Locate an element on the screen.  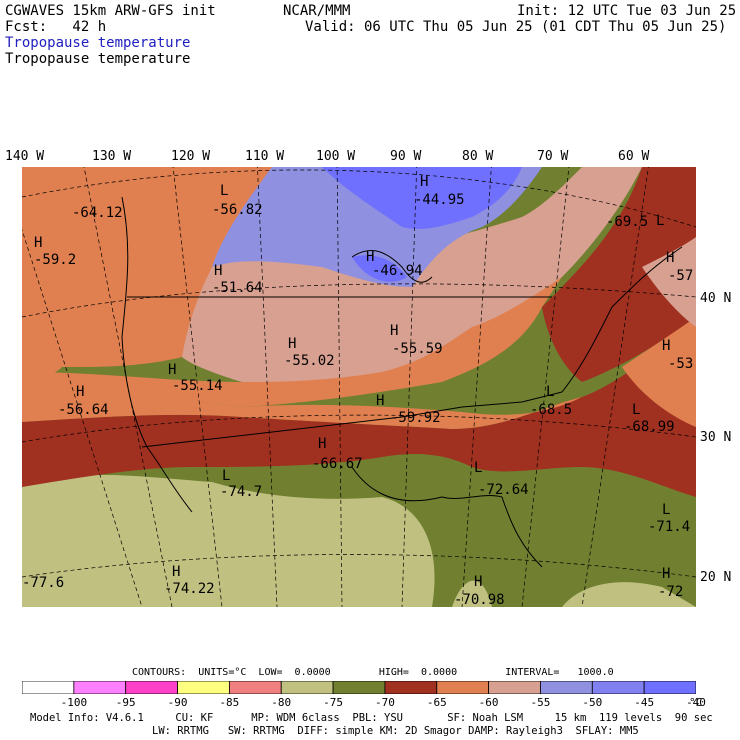
lon-label-110w: 110 W is located at coordinates (265, 156).